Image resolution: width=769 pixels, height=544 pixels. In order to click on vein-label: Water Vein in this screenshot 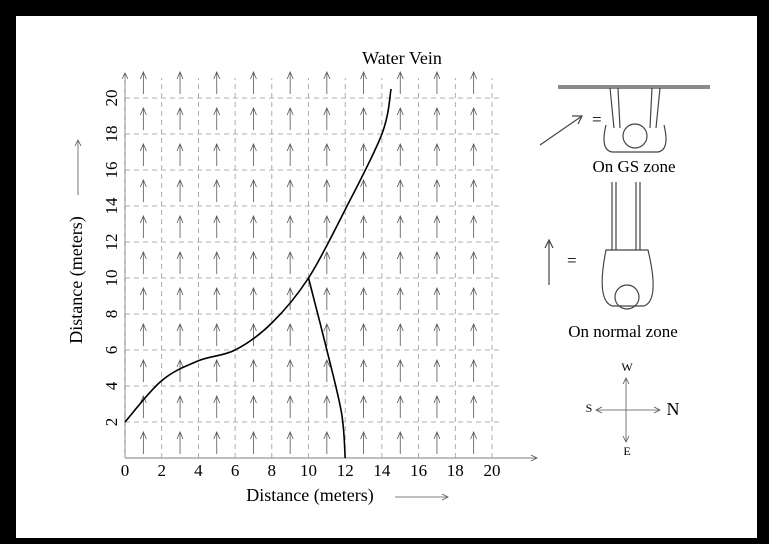, I will do `click(402, 58)`.